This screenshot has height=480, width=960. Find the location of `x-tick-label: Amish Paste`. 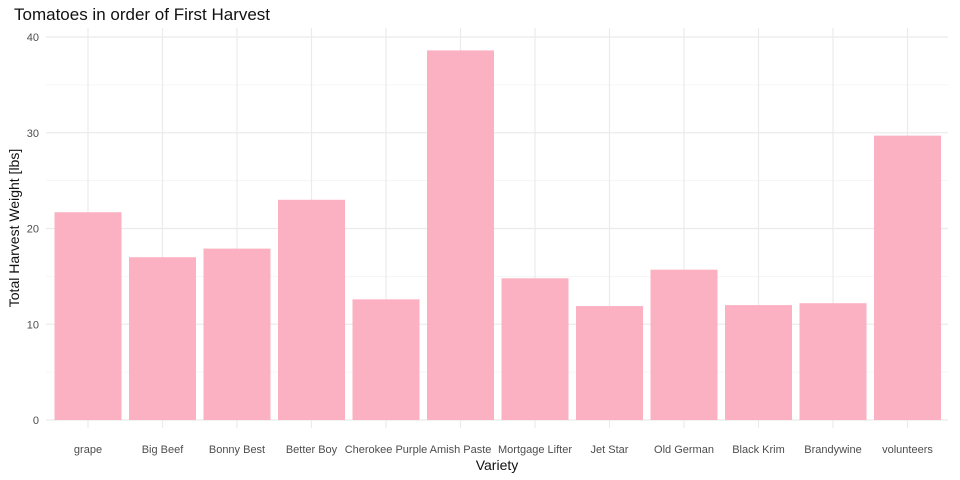

x-tick-label: Amish Paste is located at coordinates (461, 450).